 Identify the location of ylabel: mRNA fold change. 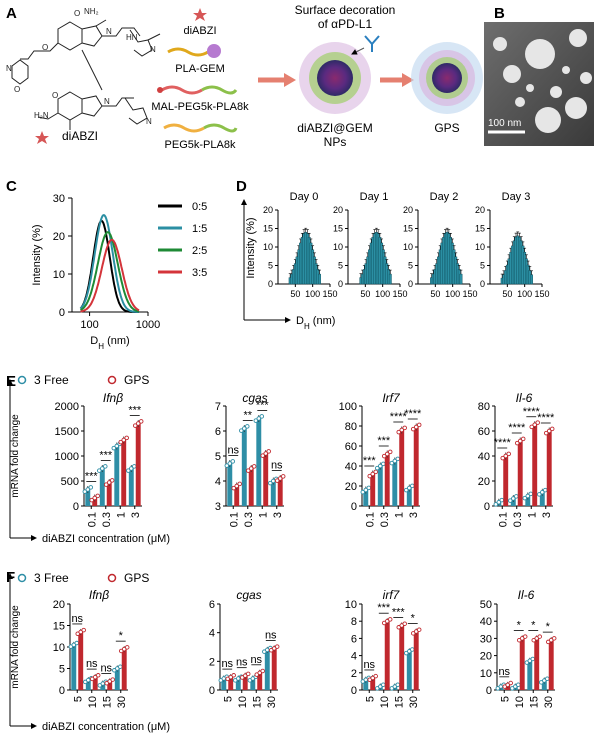
(15, 456).